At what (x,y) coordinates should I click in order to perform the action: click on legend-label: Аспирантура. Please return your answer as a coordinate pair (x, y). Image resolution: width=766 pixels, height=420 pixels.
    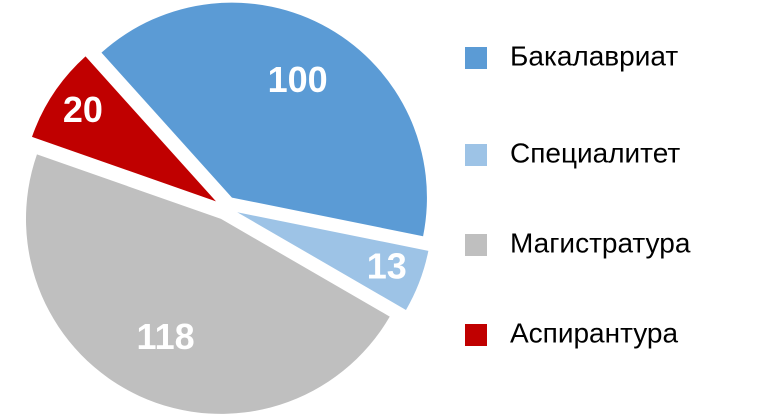
    Looking at the image, I should click on (594, 332).